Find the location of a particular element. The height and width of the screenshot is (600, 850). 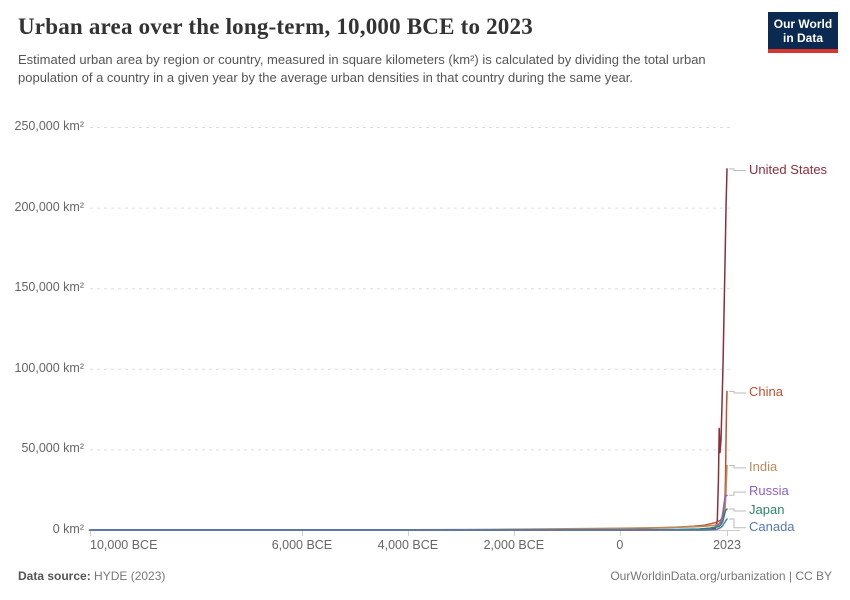

y-axis-tick-label: 100,000 km² is located at coordinates (49, 367).